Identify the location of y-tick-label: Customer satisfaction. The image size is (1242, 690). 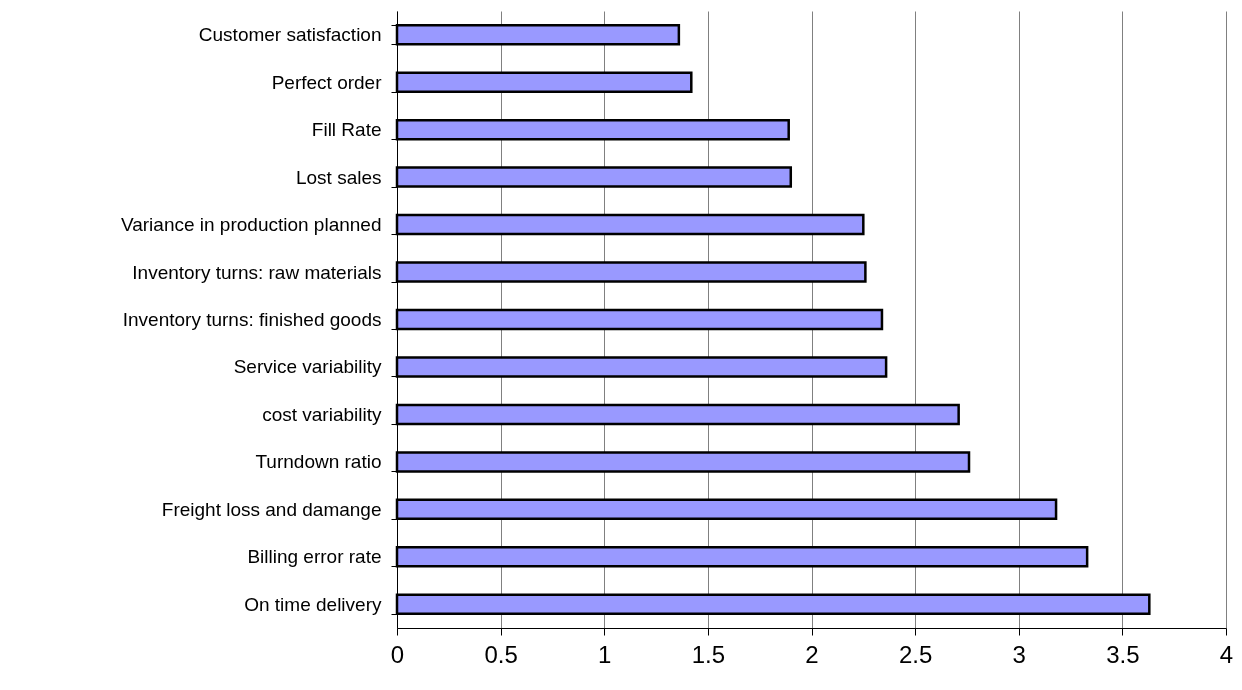
(290, 35).